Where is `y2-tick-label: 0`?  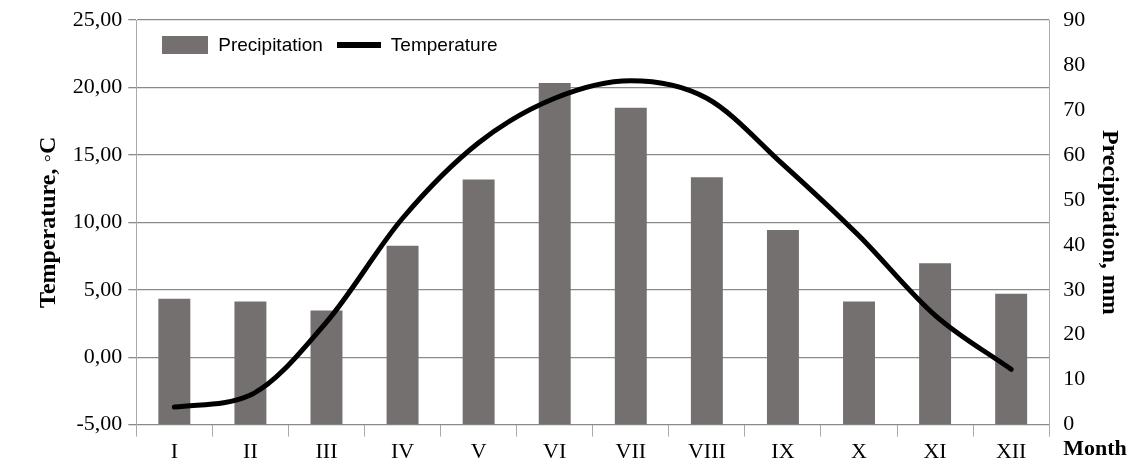
y2-tick-label: 0 is located at coordinates (1069, 423).